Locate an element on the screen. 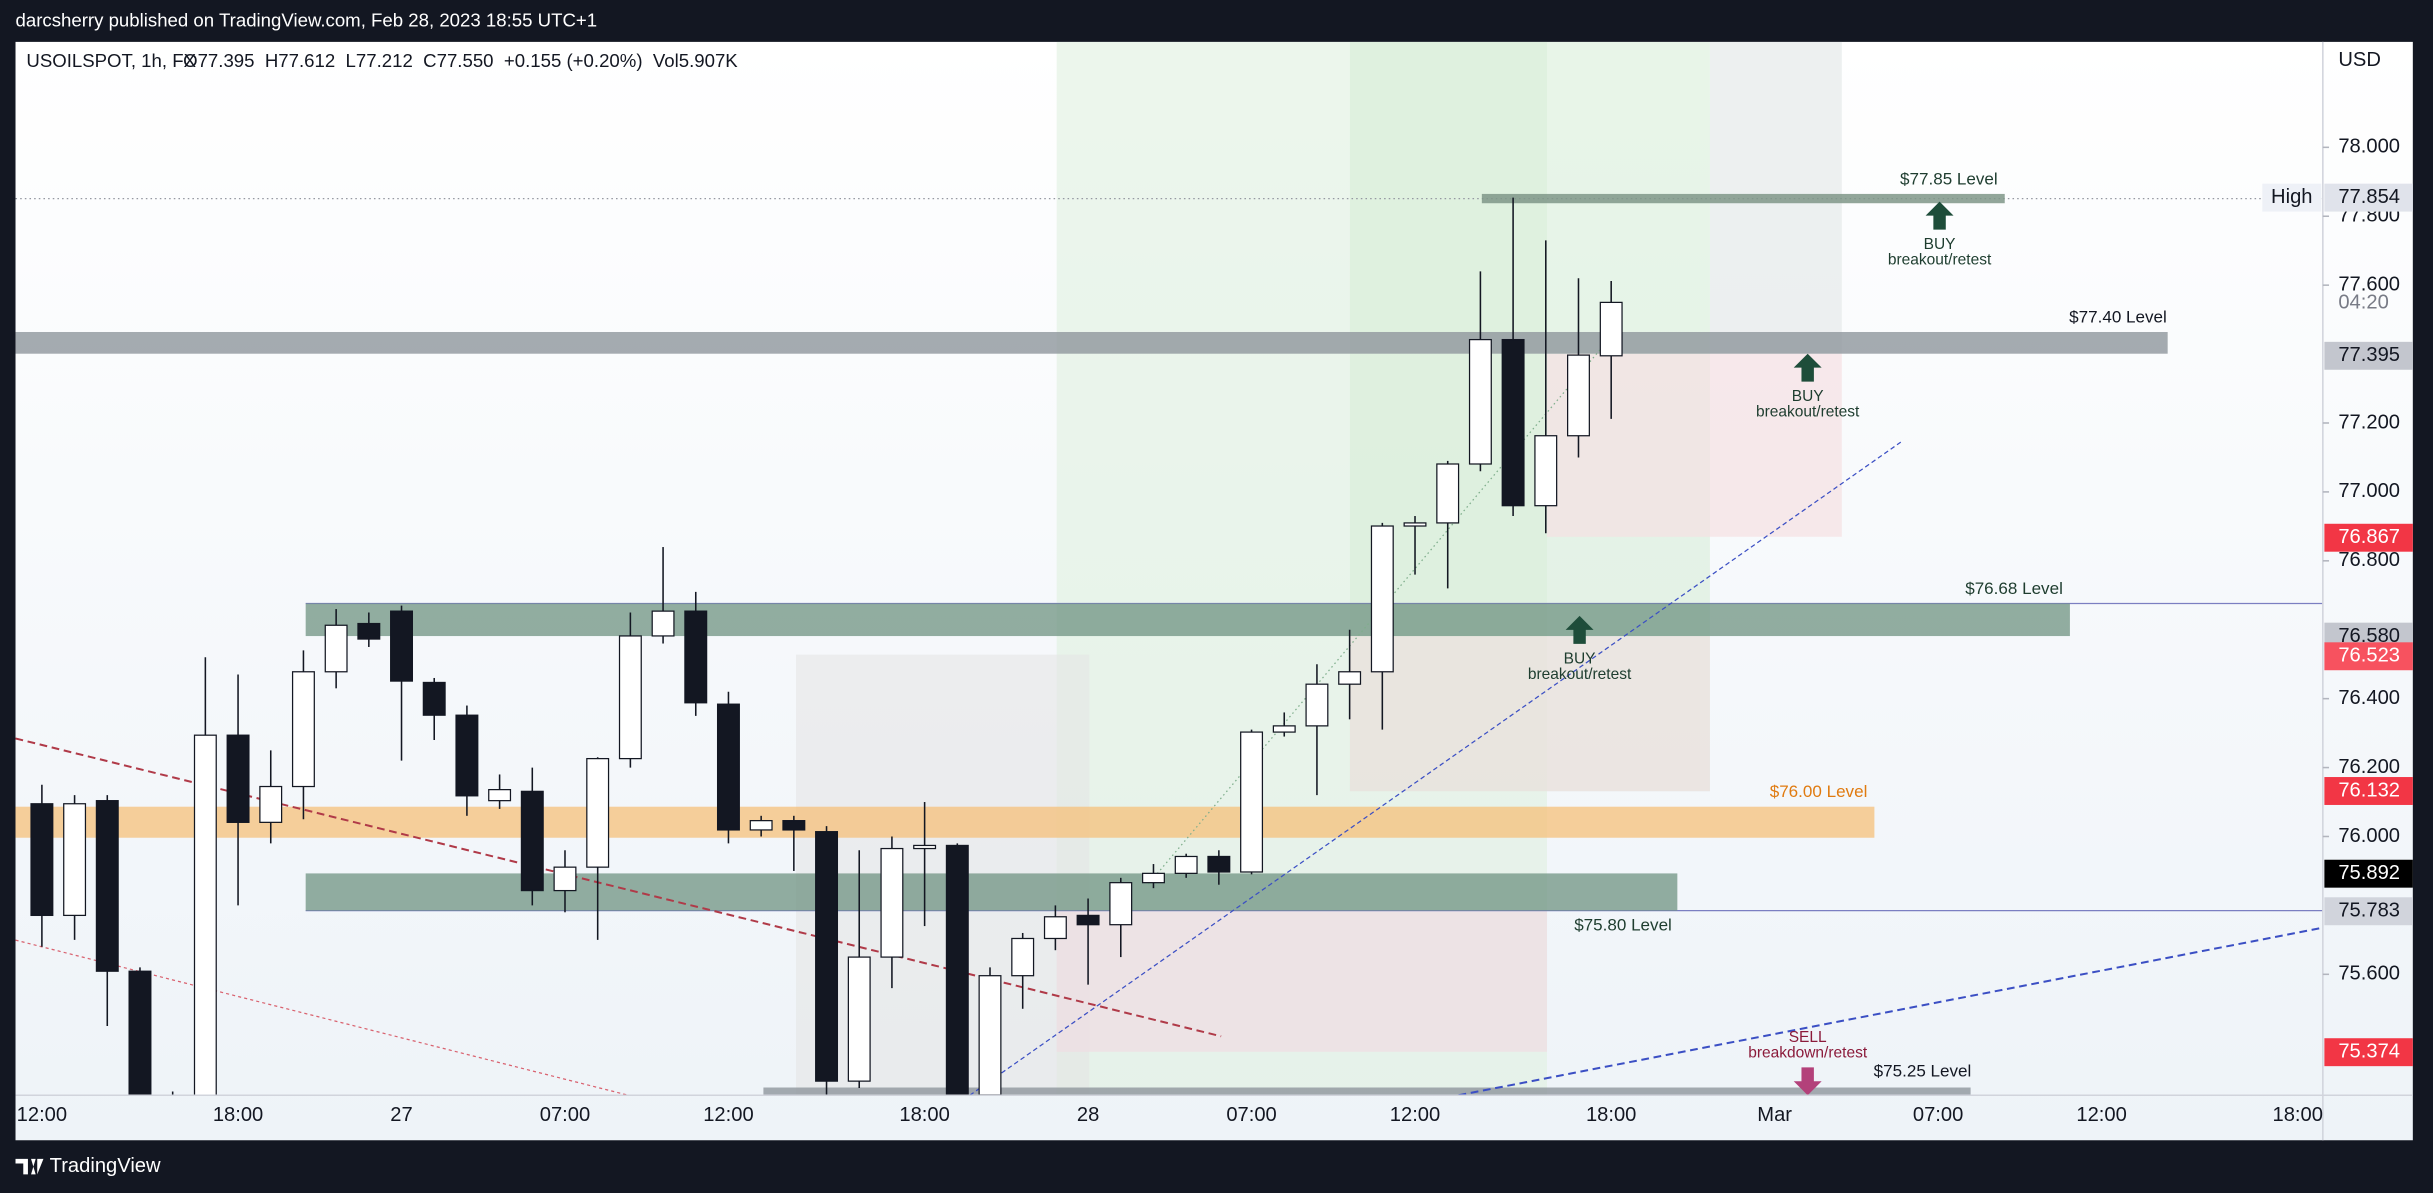 This screenshot has height=1193, width=2433. price-badge-label: 75.783 is located at coordinates (2369, 911).